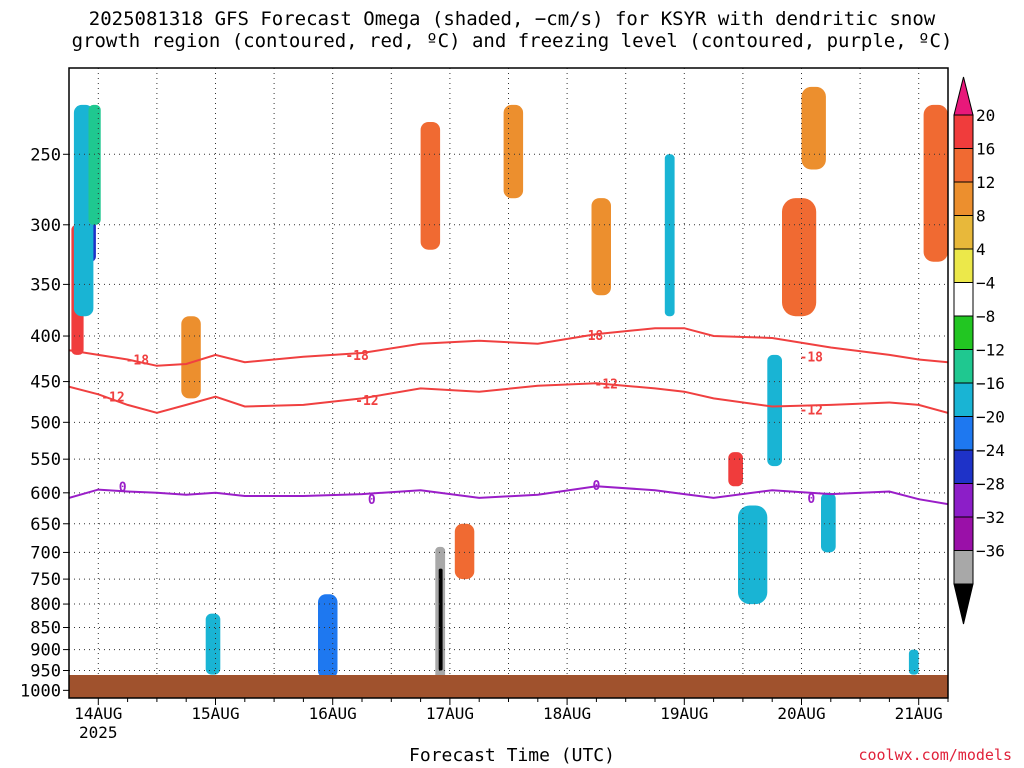 The image size is (1024, 768). What do you see at coordinates (990, 551) in the screenshot?
I see `colorbar-label: −36` at bounding box center [990, 551].